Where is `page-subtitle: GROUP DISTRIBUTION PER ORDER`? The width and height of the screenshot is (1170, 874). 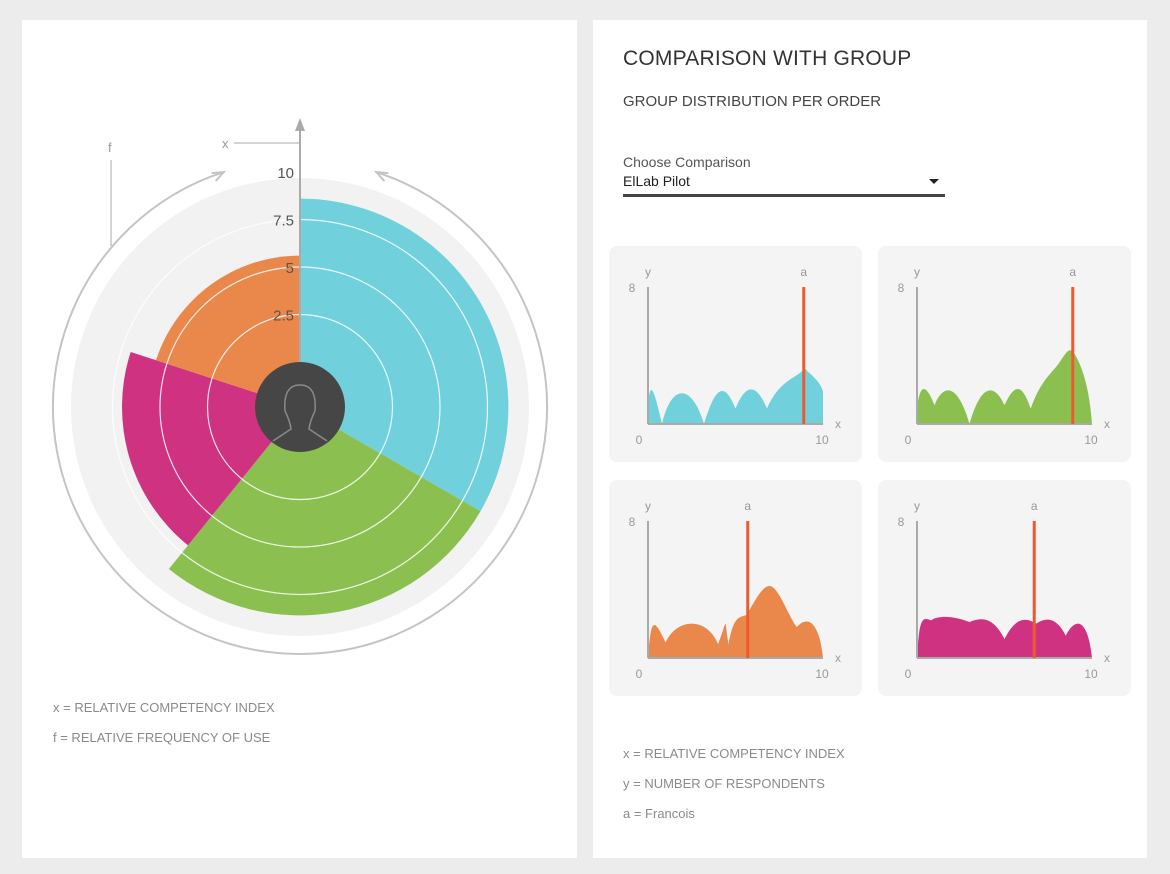 page-subtitle: GROUP DISTRIBUTION PER ORDER is located at coordinates (752, 101).